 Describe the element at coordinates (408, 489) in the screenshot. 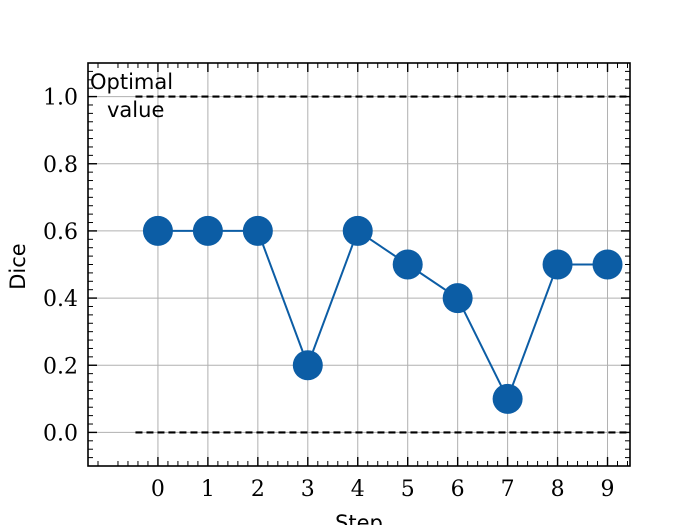

I see `x-tick-label: 5` at that location.